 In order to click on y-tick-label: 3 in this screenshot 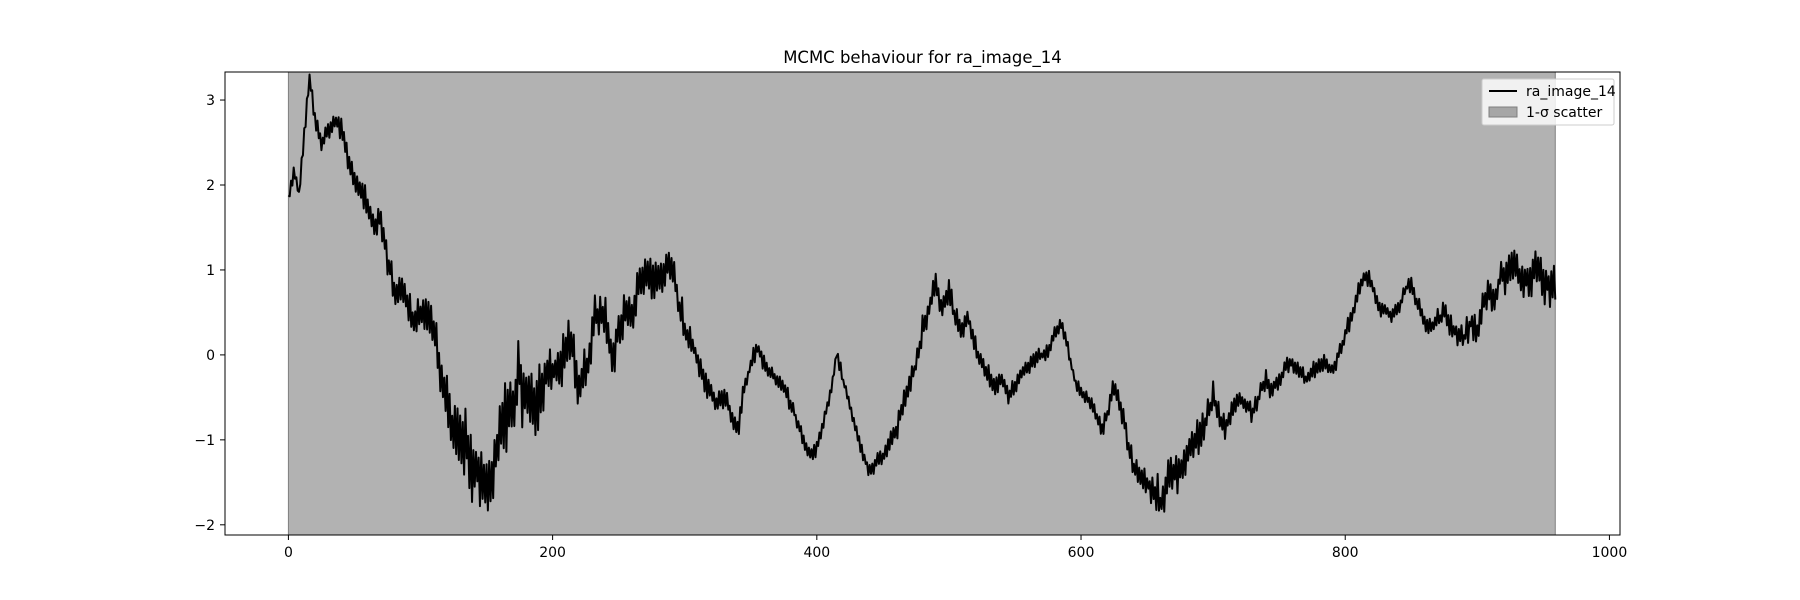, I will do `click(210, 101)`.